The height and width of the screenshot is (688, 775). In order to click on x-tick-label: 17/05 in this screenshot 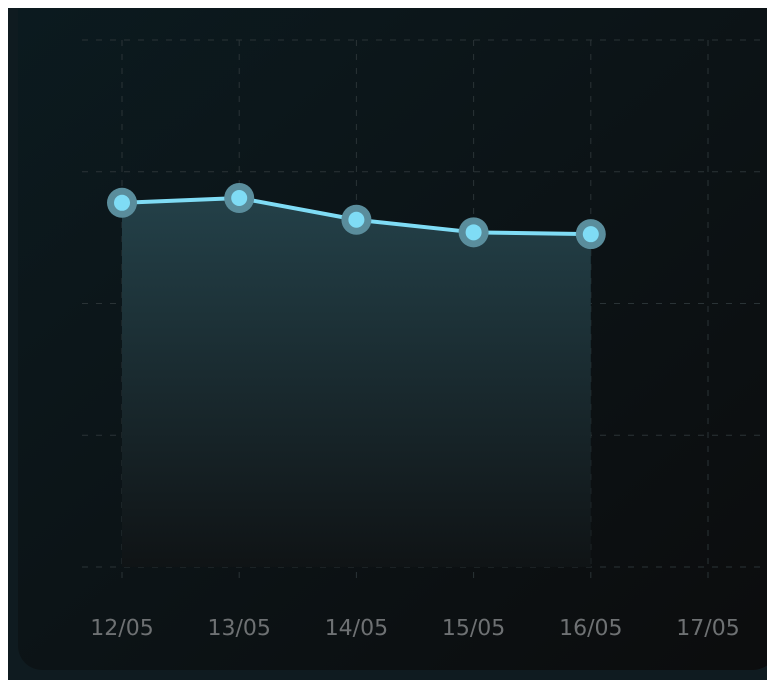, I will do `click(708, 628)`.